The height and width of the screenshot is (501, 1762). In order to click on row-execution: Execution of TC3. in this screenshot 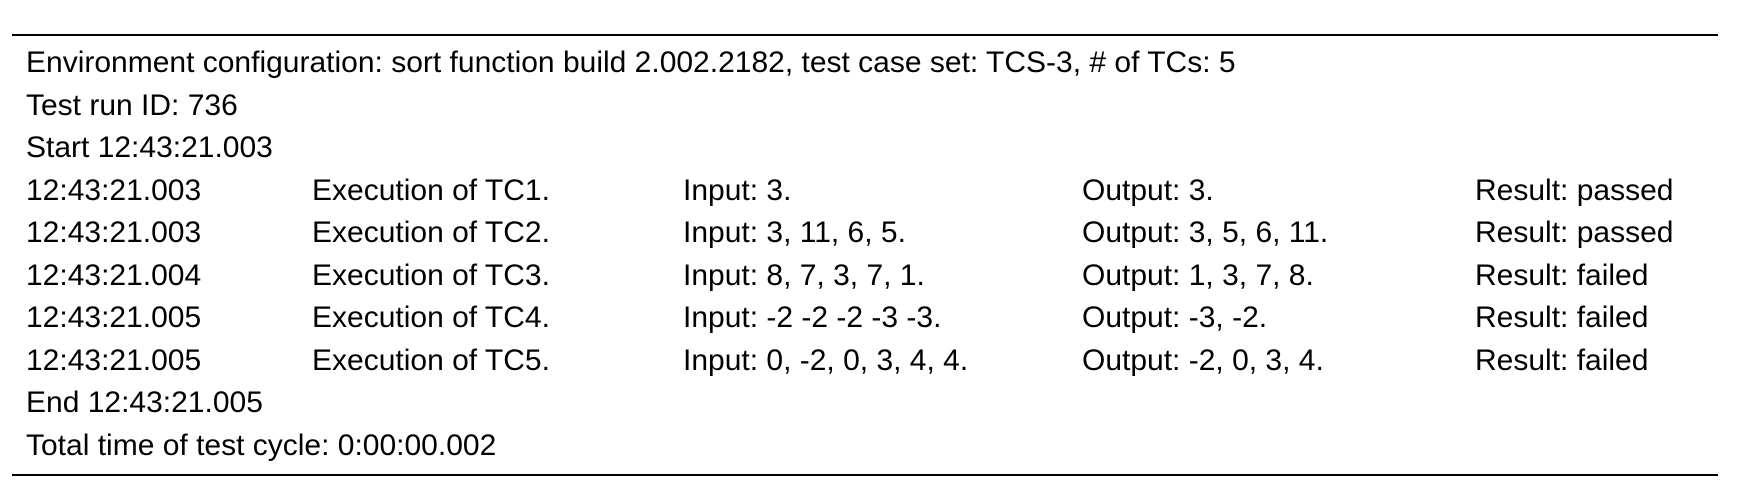, I will do `click(431, 275)`.